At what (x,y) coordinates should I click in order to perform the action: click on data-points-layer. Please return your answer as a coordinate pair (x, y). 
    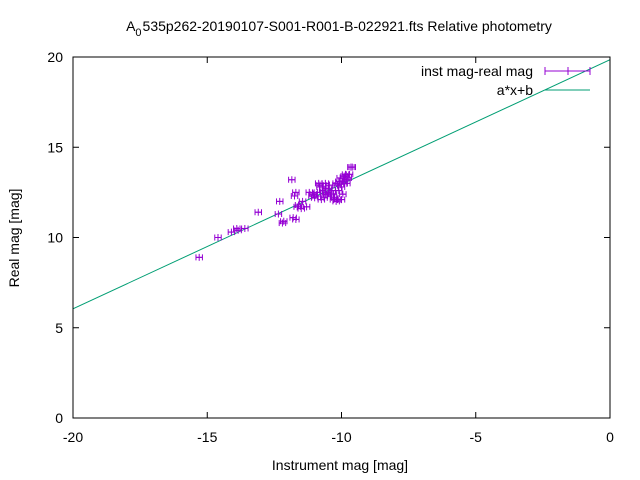
    Looking at the image, I should click on (275, 212).